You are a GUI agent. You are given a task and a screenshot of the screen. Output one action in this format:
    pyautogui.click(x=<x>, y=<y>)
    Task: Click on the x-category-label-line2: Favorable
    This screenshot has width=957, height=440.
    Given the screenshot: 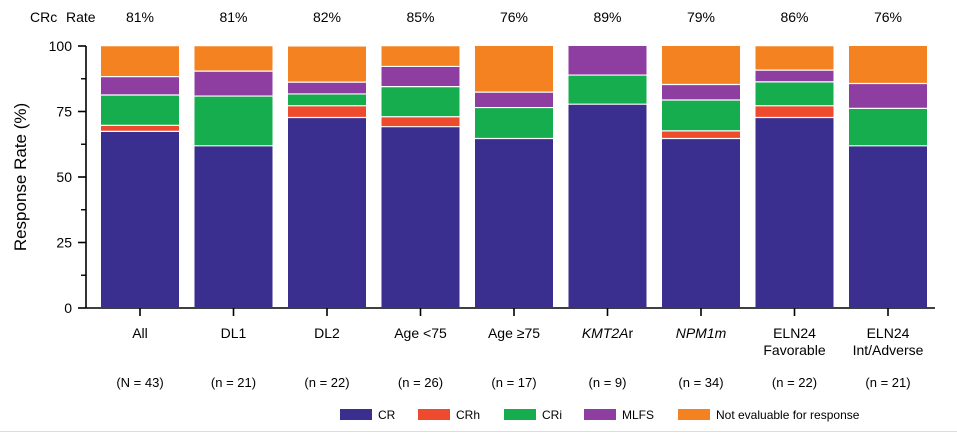 What is the action you would take?
    pyautogui.click(x=794, y=350)
    